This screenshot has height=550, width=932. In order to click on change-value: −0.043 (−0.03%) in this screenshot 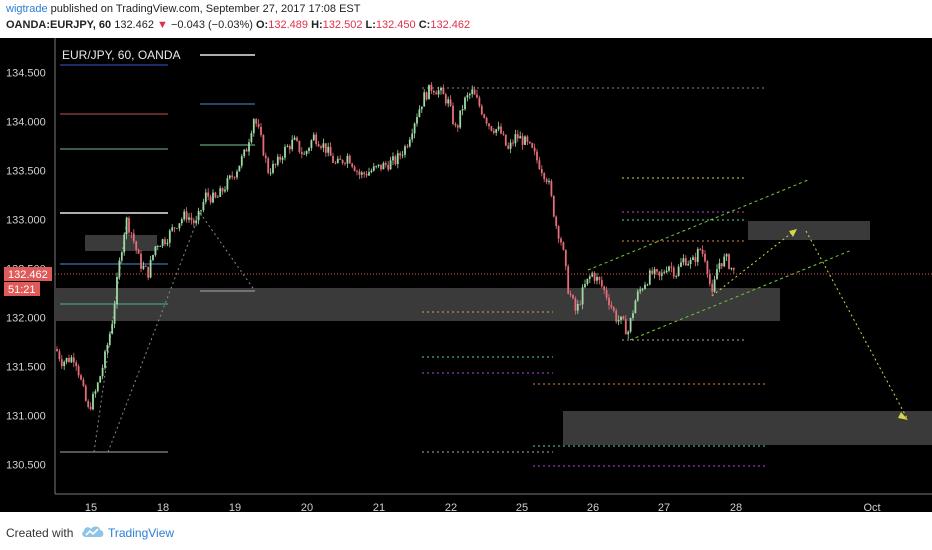, I will do `click(211, 25)`.